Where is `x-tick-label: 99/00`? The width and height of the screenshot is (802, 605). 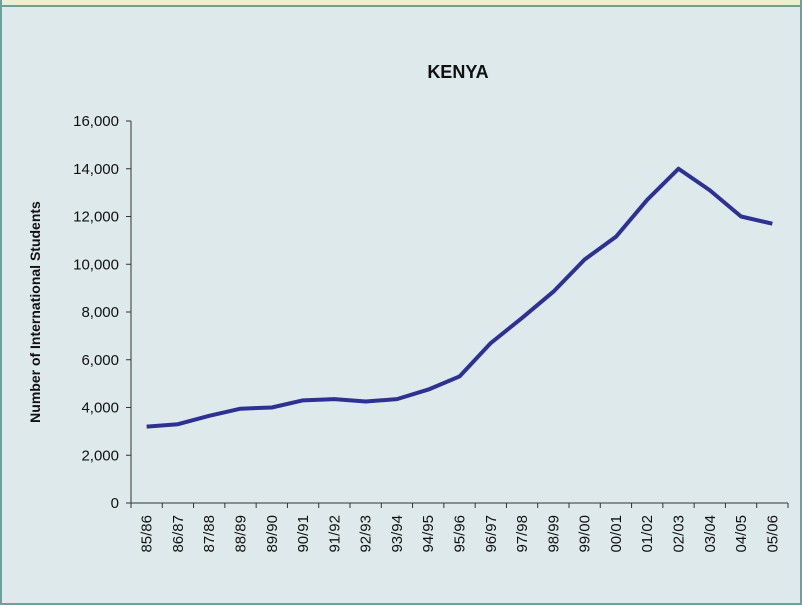
x-tick-label: 99/00 is located at coordinates (585, 534).